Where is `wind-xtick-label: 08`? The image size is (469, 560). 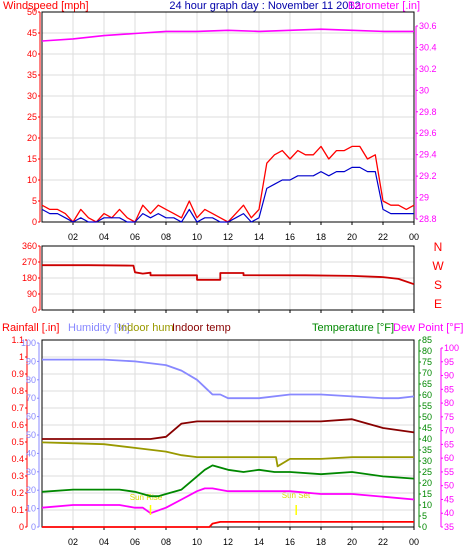 wind-xtick-label: 08 is located at coordinates (166, 237).